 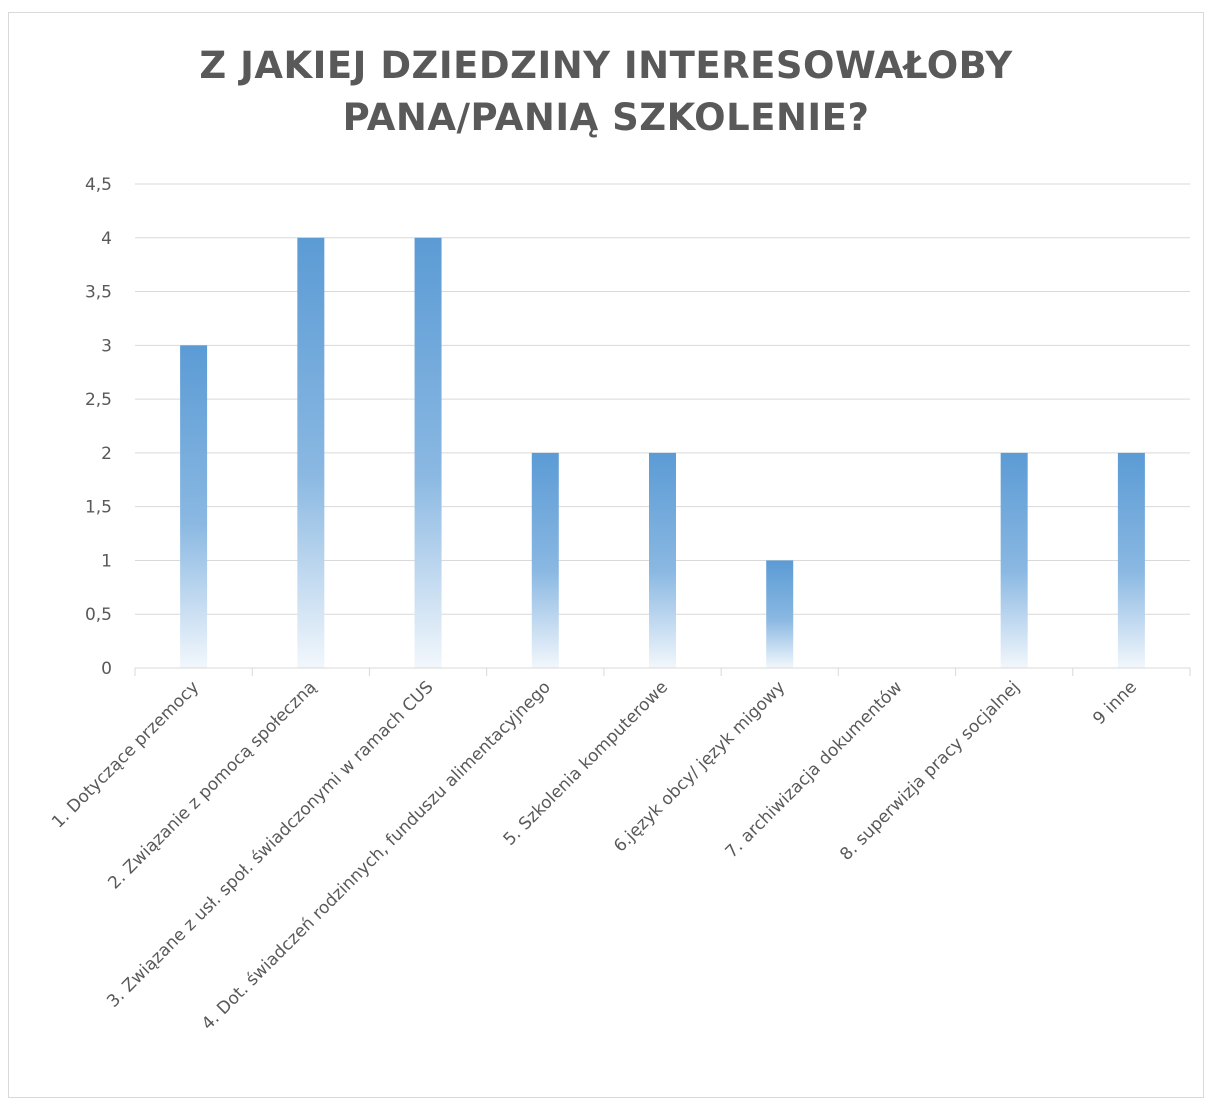 What do you see at coordinates (106, 239) in the screenshot?
I see `y-tick-label: 4` at bounding box center [106, 239].